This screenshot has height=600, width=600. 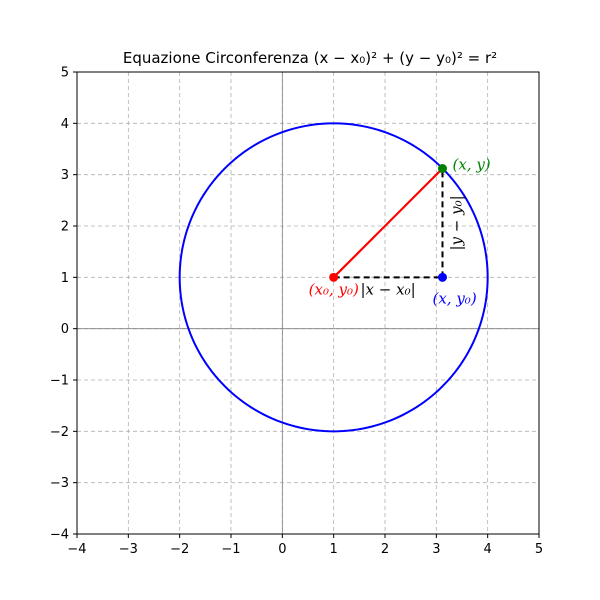 I want to click on x-tick-label: 5, so click(x=539, y=549).